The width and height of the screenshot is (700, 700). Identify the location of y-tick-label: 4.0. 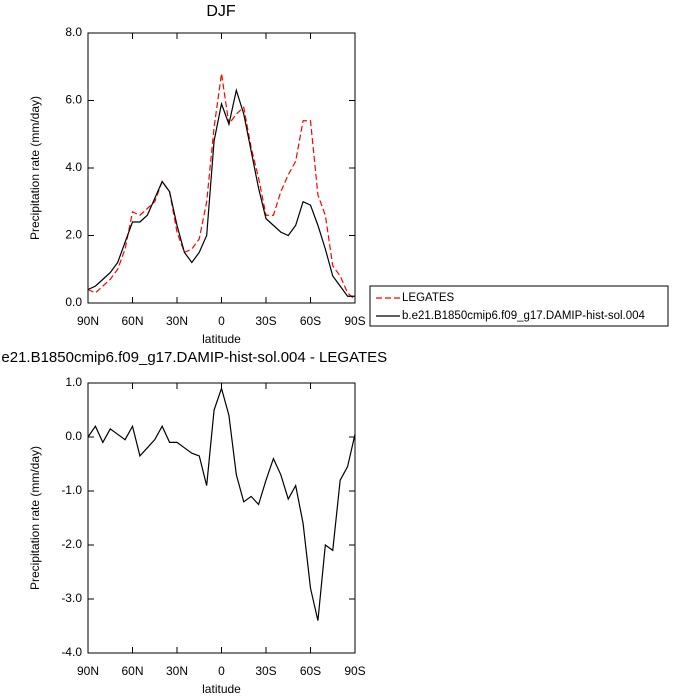
(73, 167).